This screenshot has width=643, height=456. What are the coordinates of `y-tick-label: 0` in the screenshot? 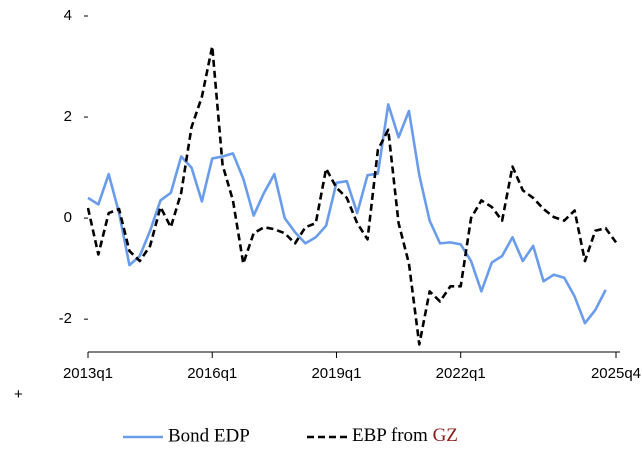 It's located at (68, 217).